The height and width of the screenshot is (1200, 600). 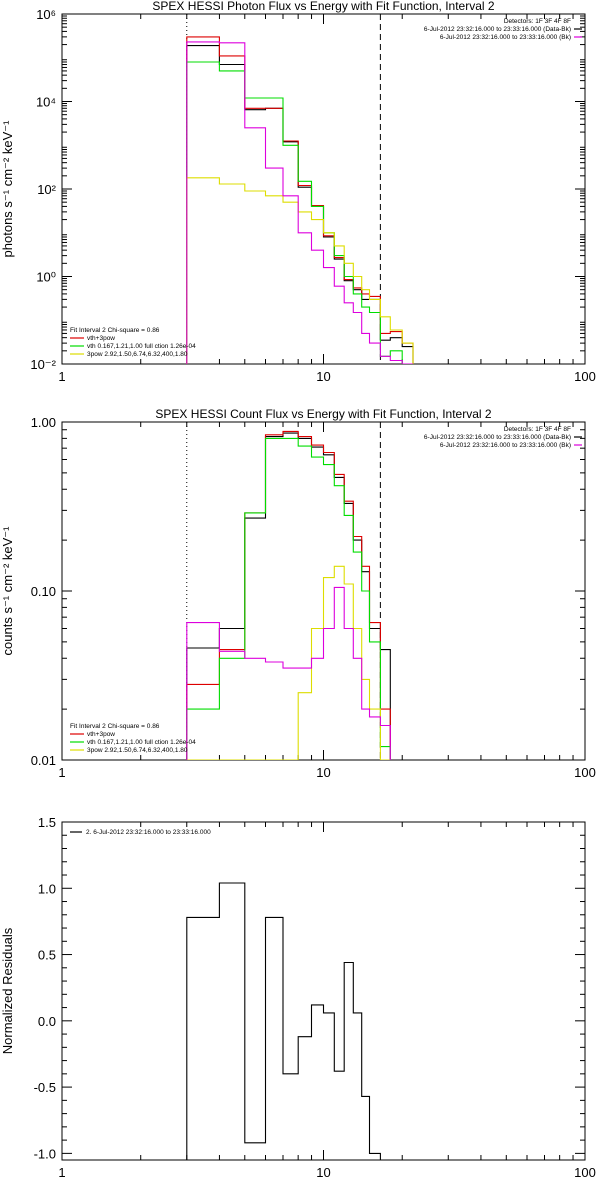 What do you see at coordinates (45, 1087) in the screenshot?
I see `y-tick-label: -0.5` at bounding box center [45, 1087].